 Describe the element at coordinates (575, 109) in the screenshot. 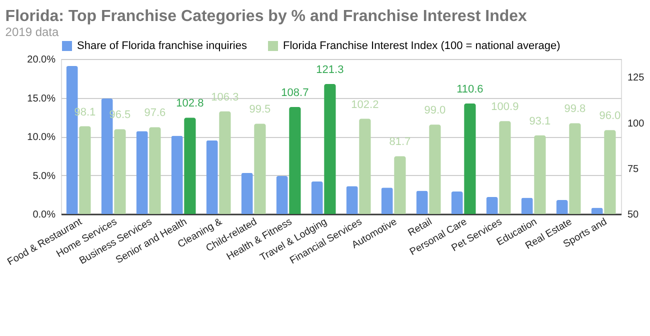

I see `data-label: 99.8` at that location.